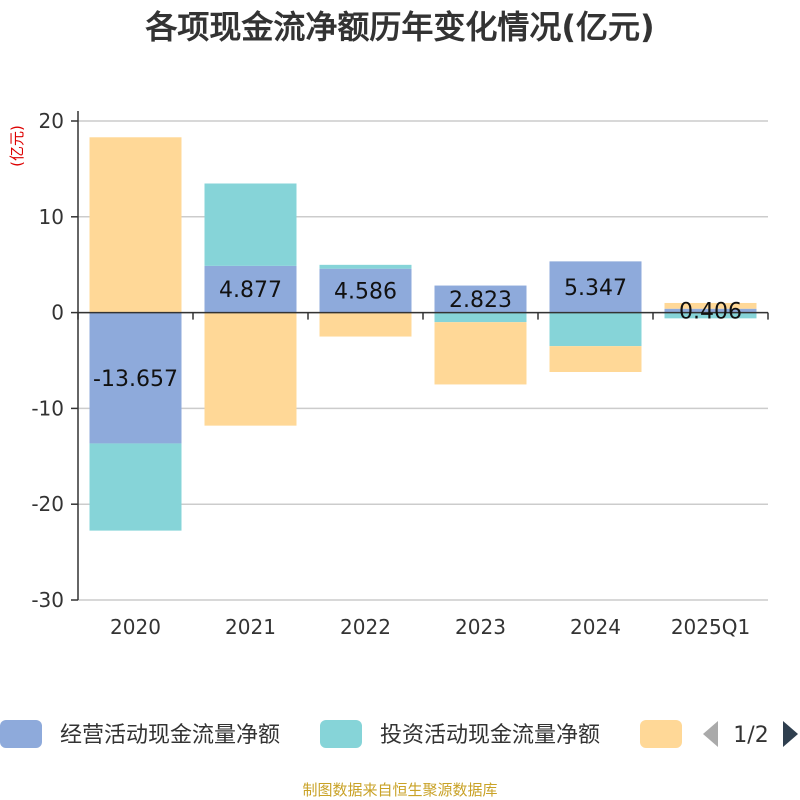 This screenshot has width=800, height=800. I want to click on x-tick-label: 2022, so click(365, 627).